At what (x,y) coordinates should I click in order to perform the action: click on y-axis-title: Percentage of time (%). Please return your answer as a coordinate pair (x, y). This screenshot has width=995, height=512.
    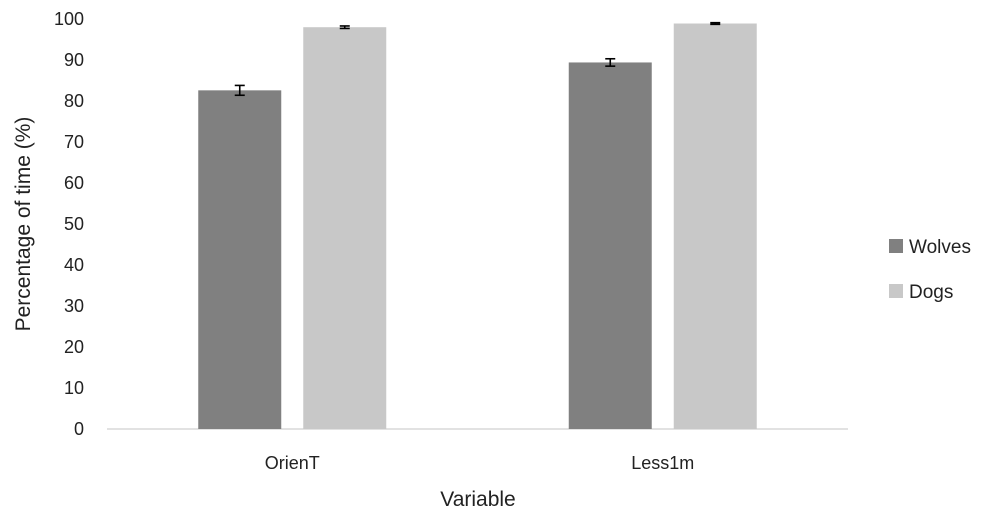
    Looking at the image, I should click on (23, 224).